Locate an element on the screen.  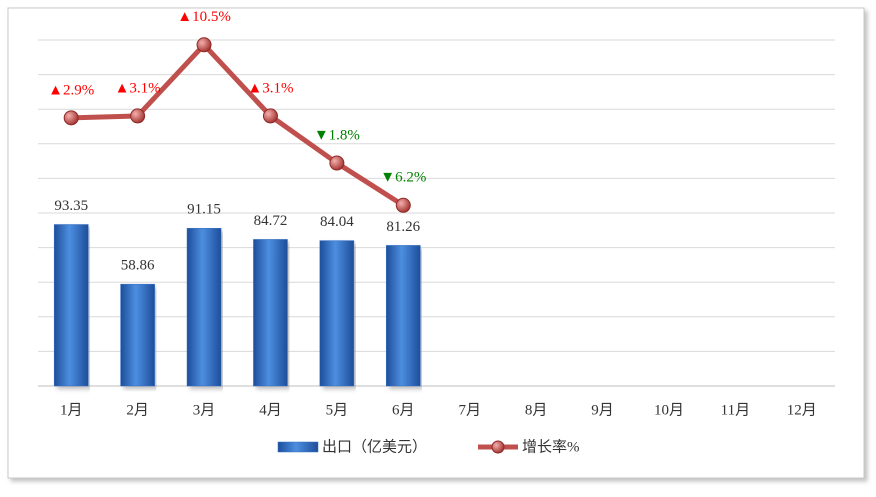
x-tick-label: 2月 is located at coordinates (137, 410).